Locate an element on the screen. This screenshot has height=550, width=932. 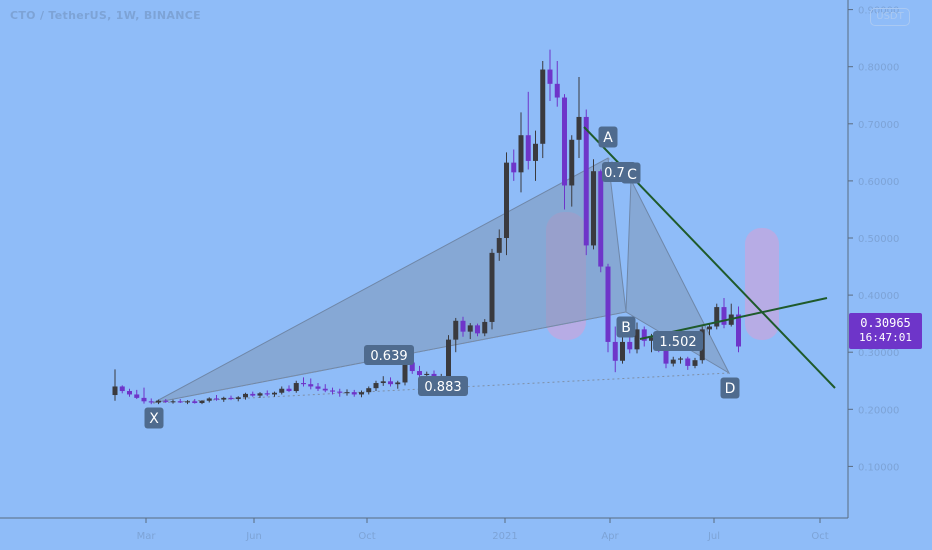
ratio-label-xab: 0.639 is located at coordinates (388, 356).